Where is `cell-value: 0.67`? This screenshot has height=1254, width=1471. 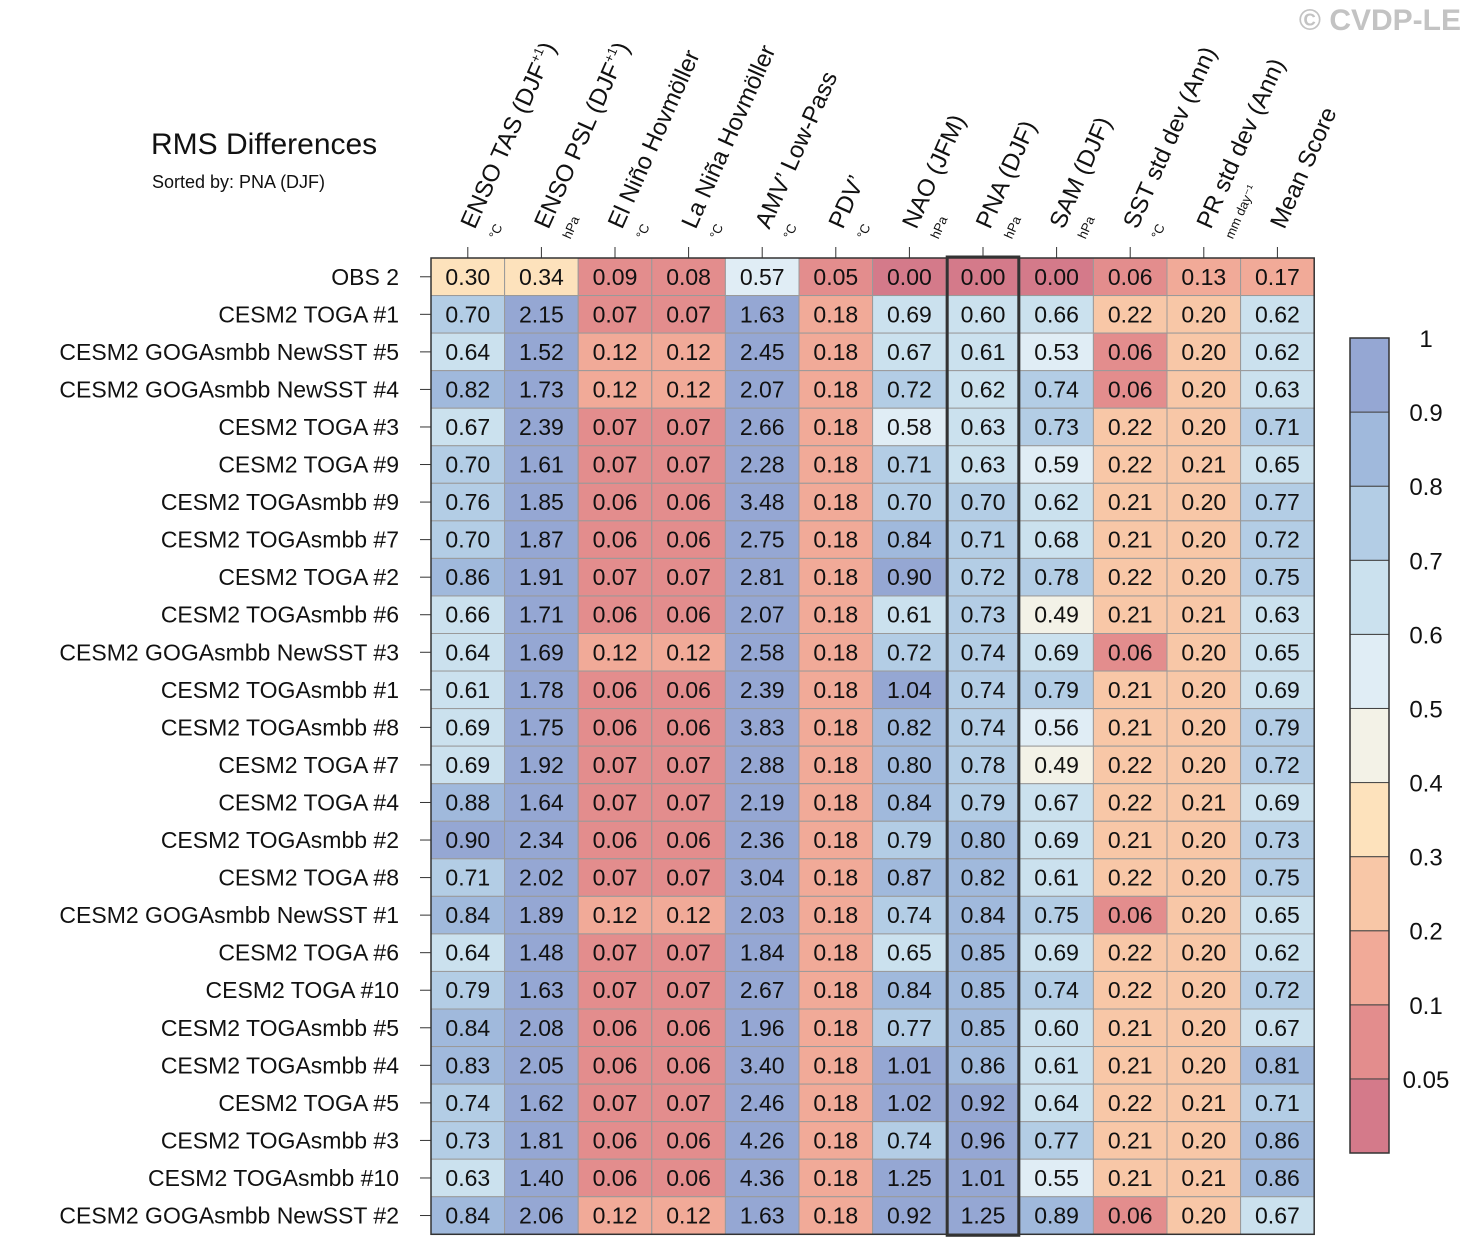
cell-value: 0.67 is located at coordinates (467, 427).